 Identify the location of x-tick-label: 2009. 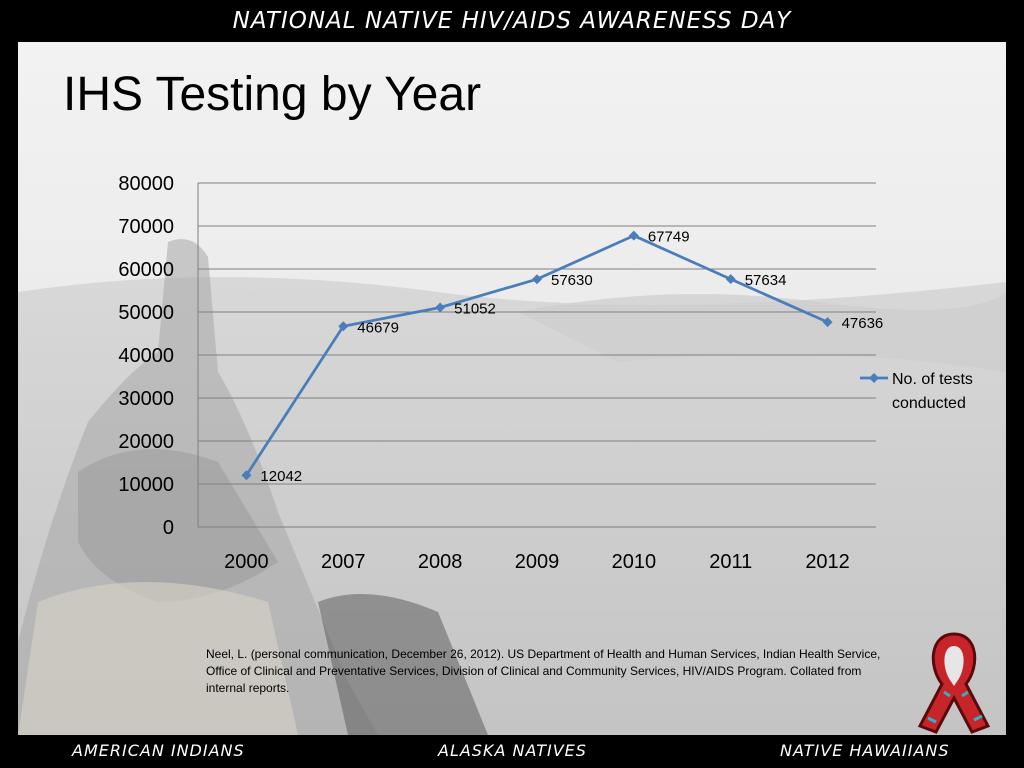
(537, 562).